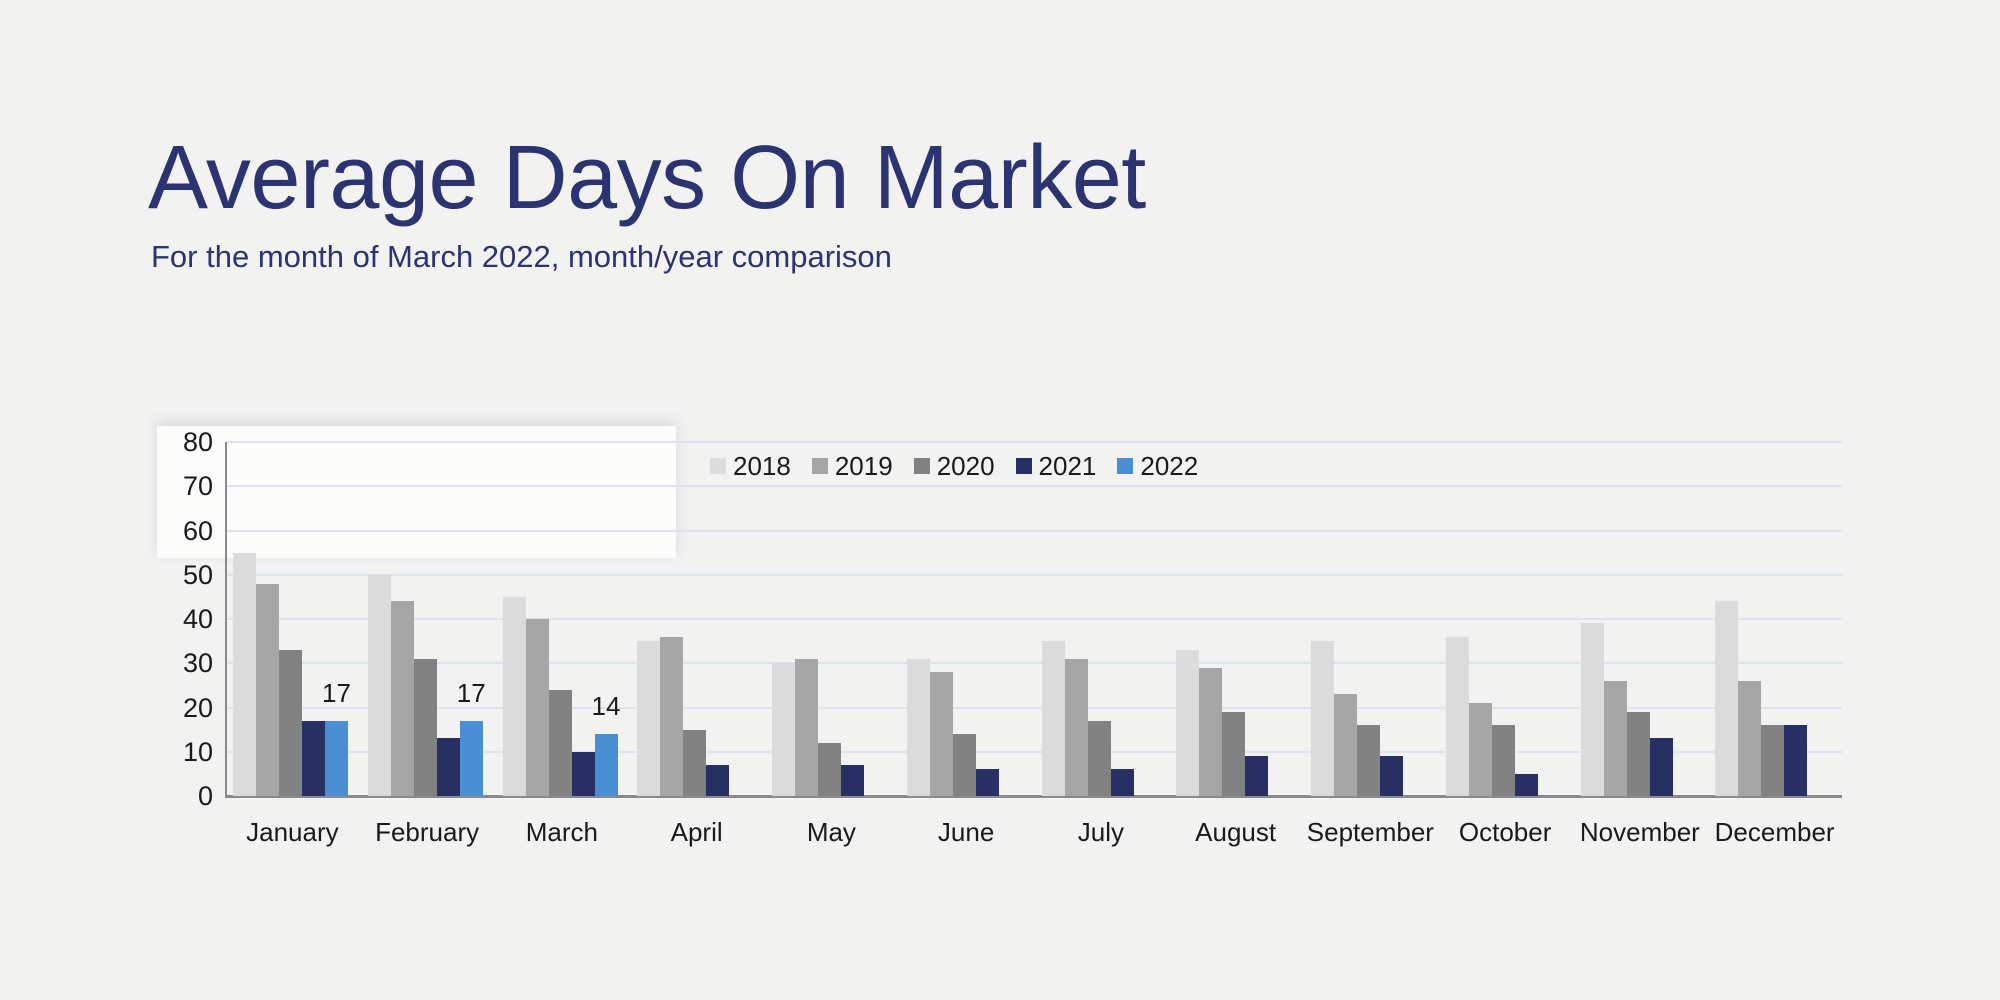 This screenshot has width=2000, height=1000. What do you see at coordinates (1526, 784) in the screenshot?
I see `bar-2021-october` at bounding box center [1526, 784].